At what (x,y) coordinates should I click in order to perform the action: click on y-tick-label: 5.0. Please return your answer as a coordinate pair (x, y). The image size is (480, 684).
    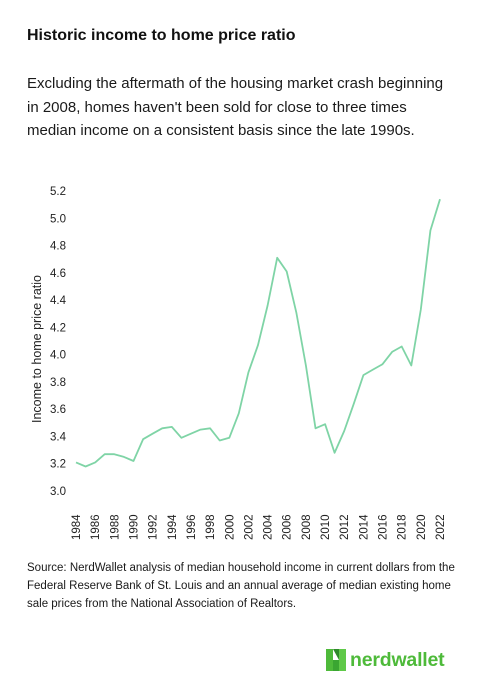
    Looking at the image, I should click on (58, 219).